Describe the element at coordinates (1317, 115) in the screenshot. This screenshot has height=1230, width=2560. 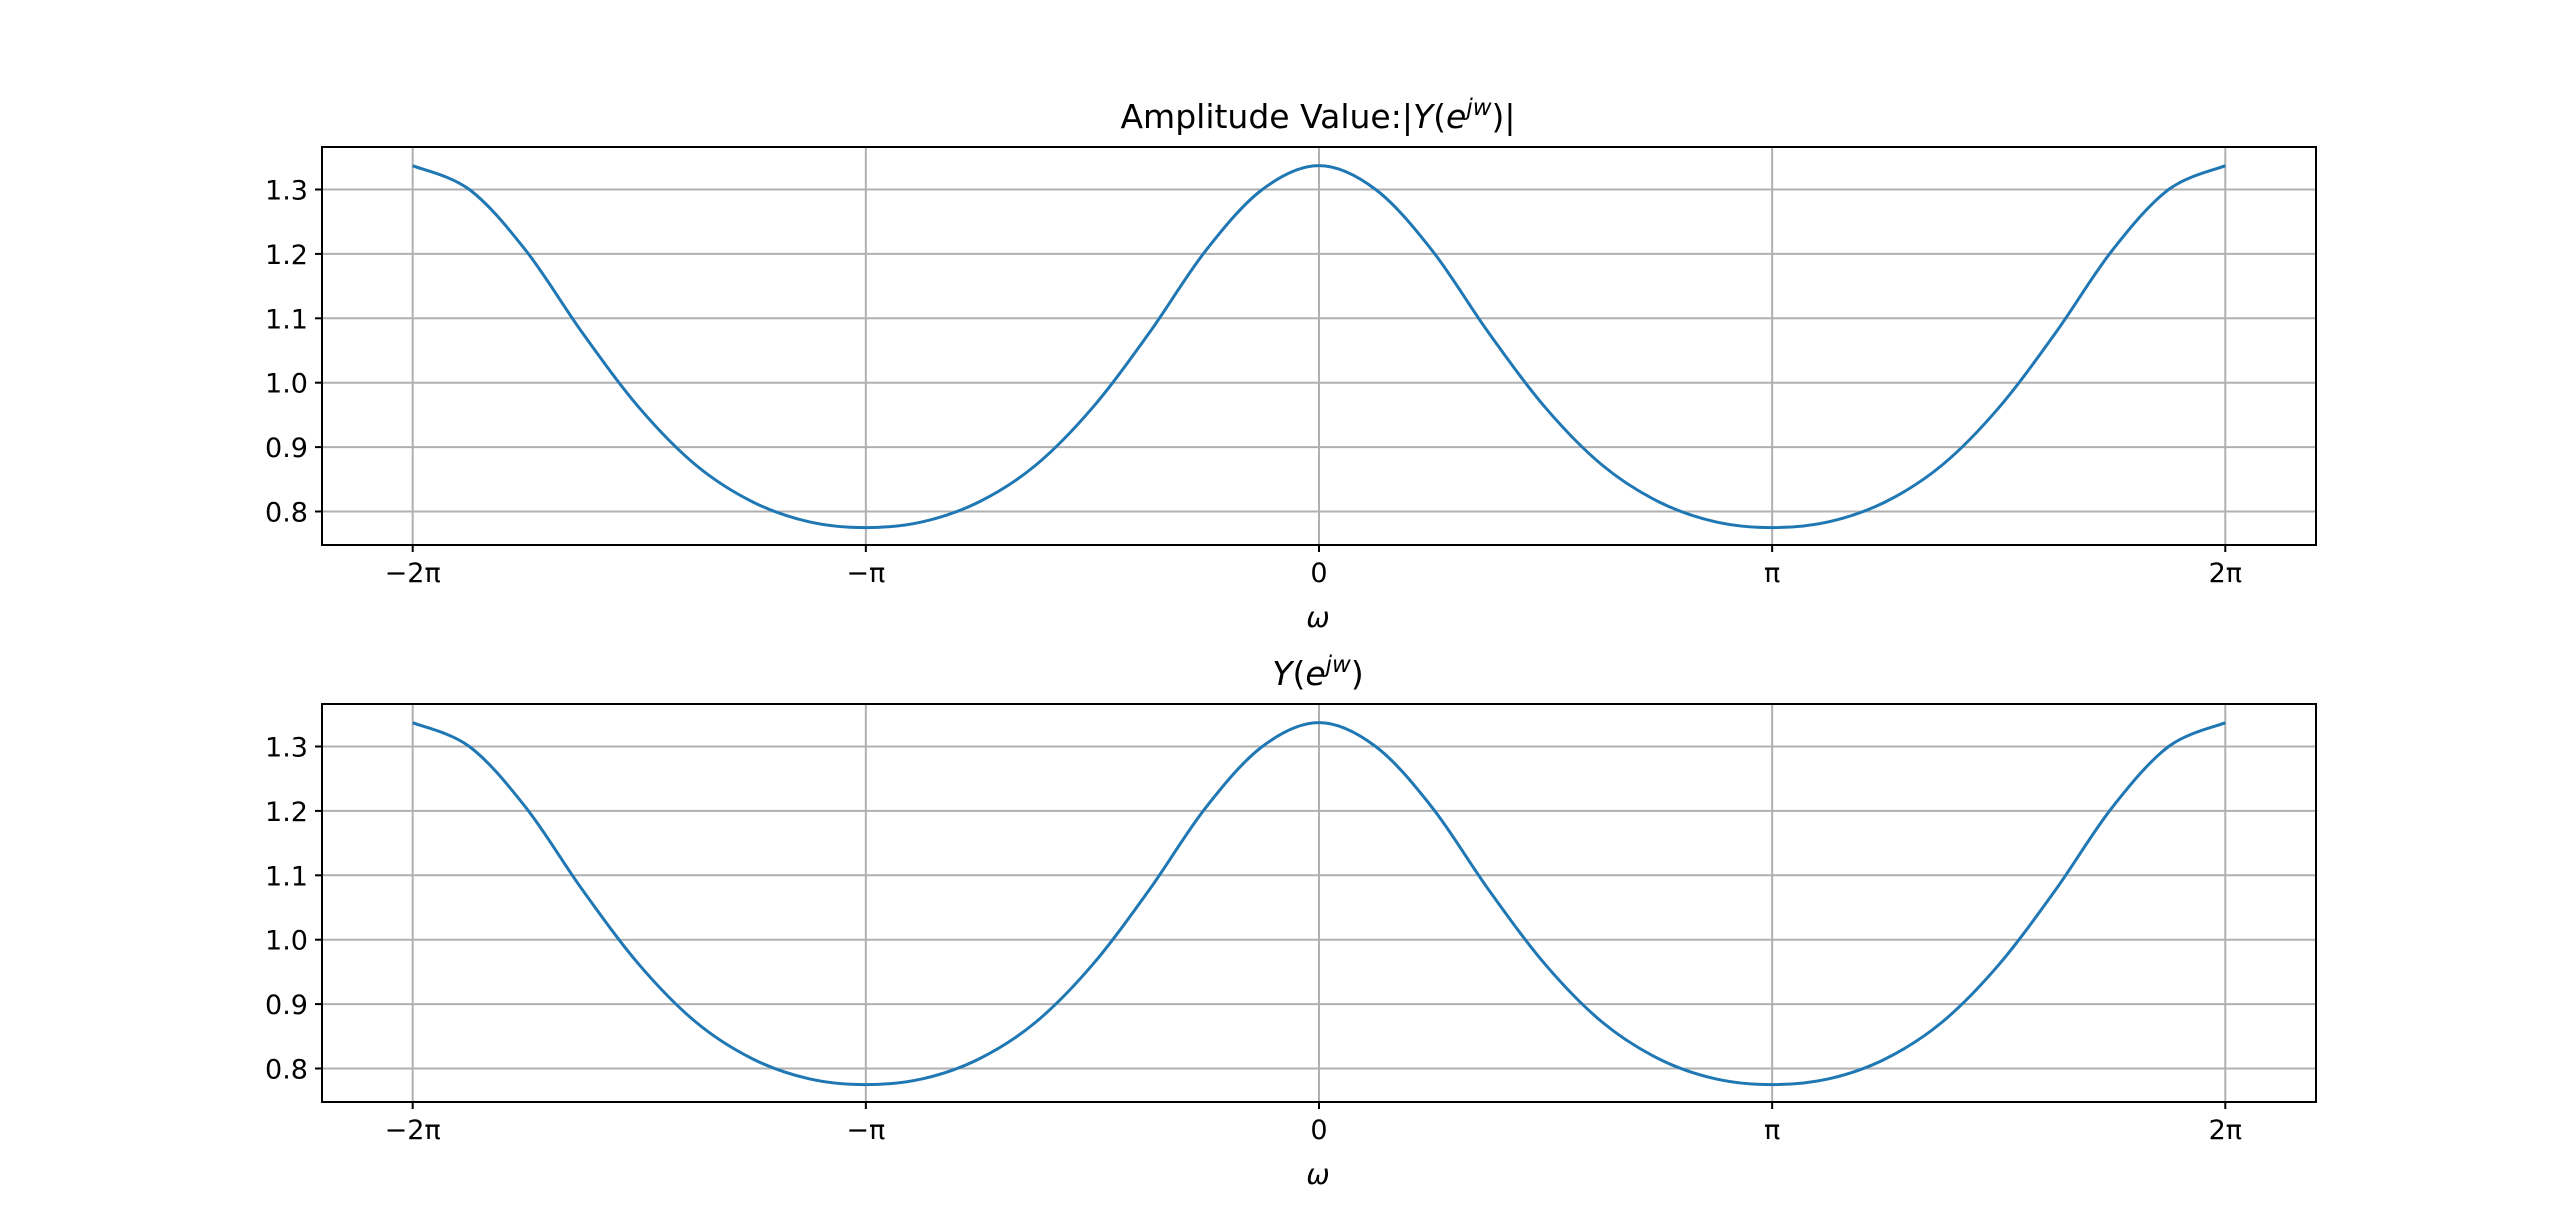
I see `subplot-amplitude-title: Amplitude Value:|Y(ejw)|` at that location.